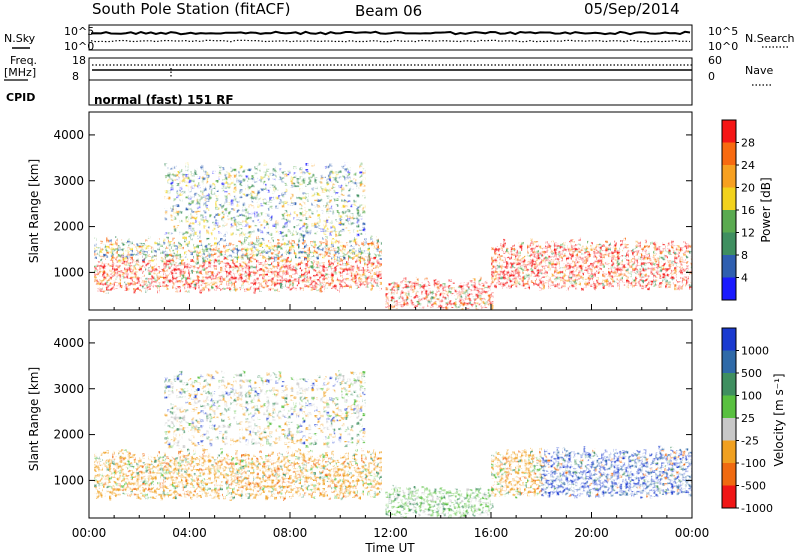  I want to click on noise-panel: 10^5 10^0 10^5 10^0 N.Sky N.Search, so click(399, 38).